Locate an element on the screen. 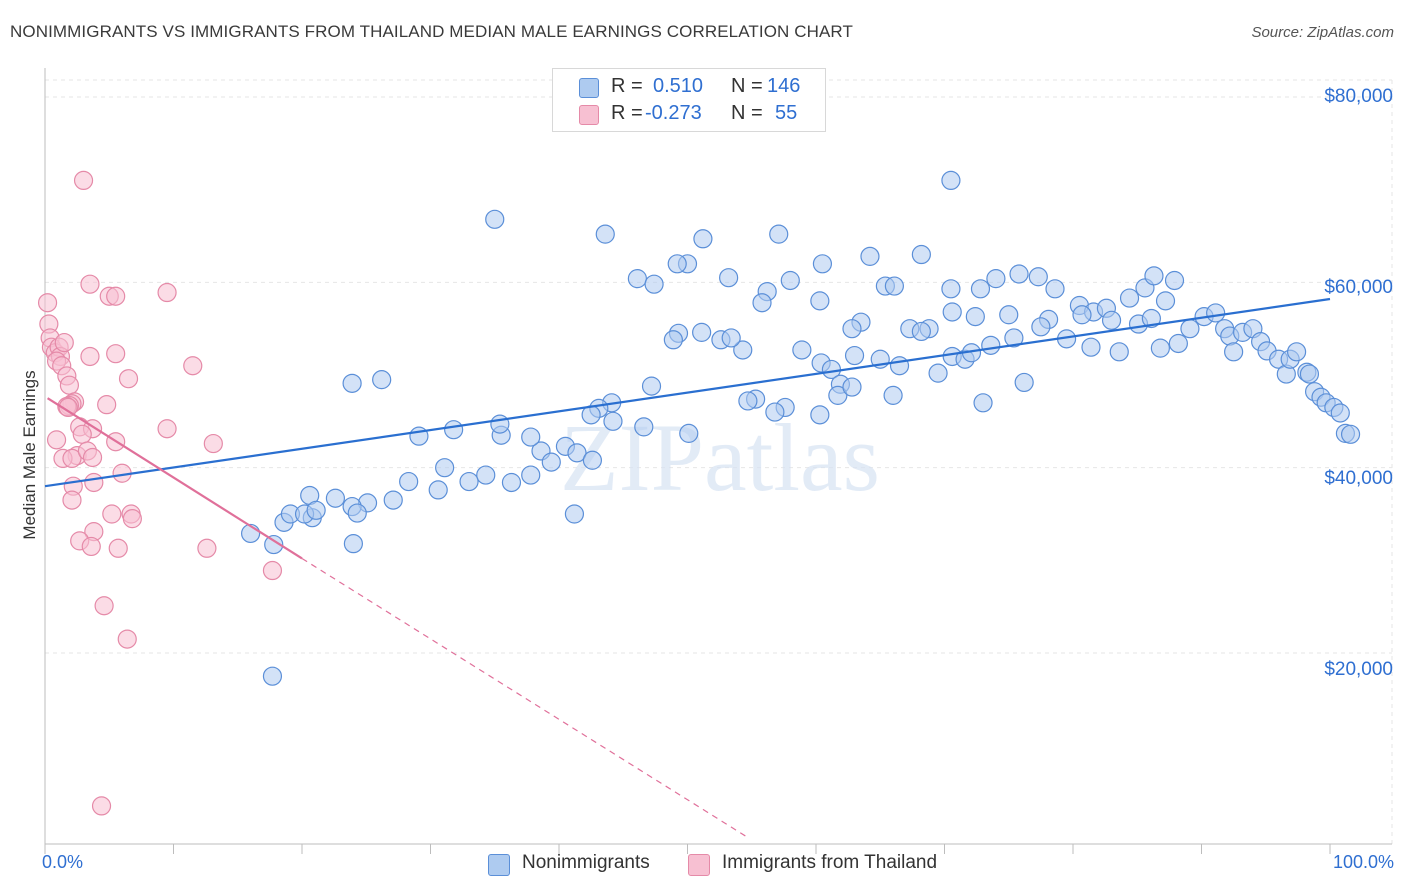  r-label: R = is located at coordinates (627, 86).